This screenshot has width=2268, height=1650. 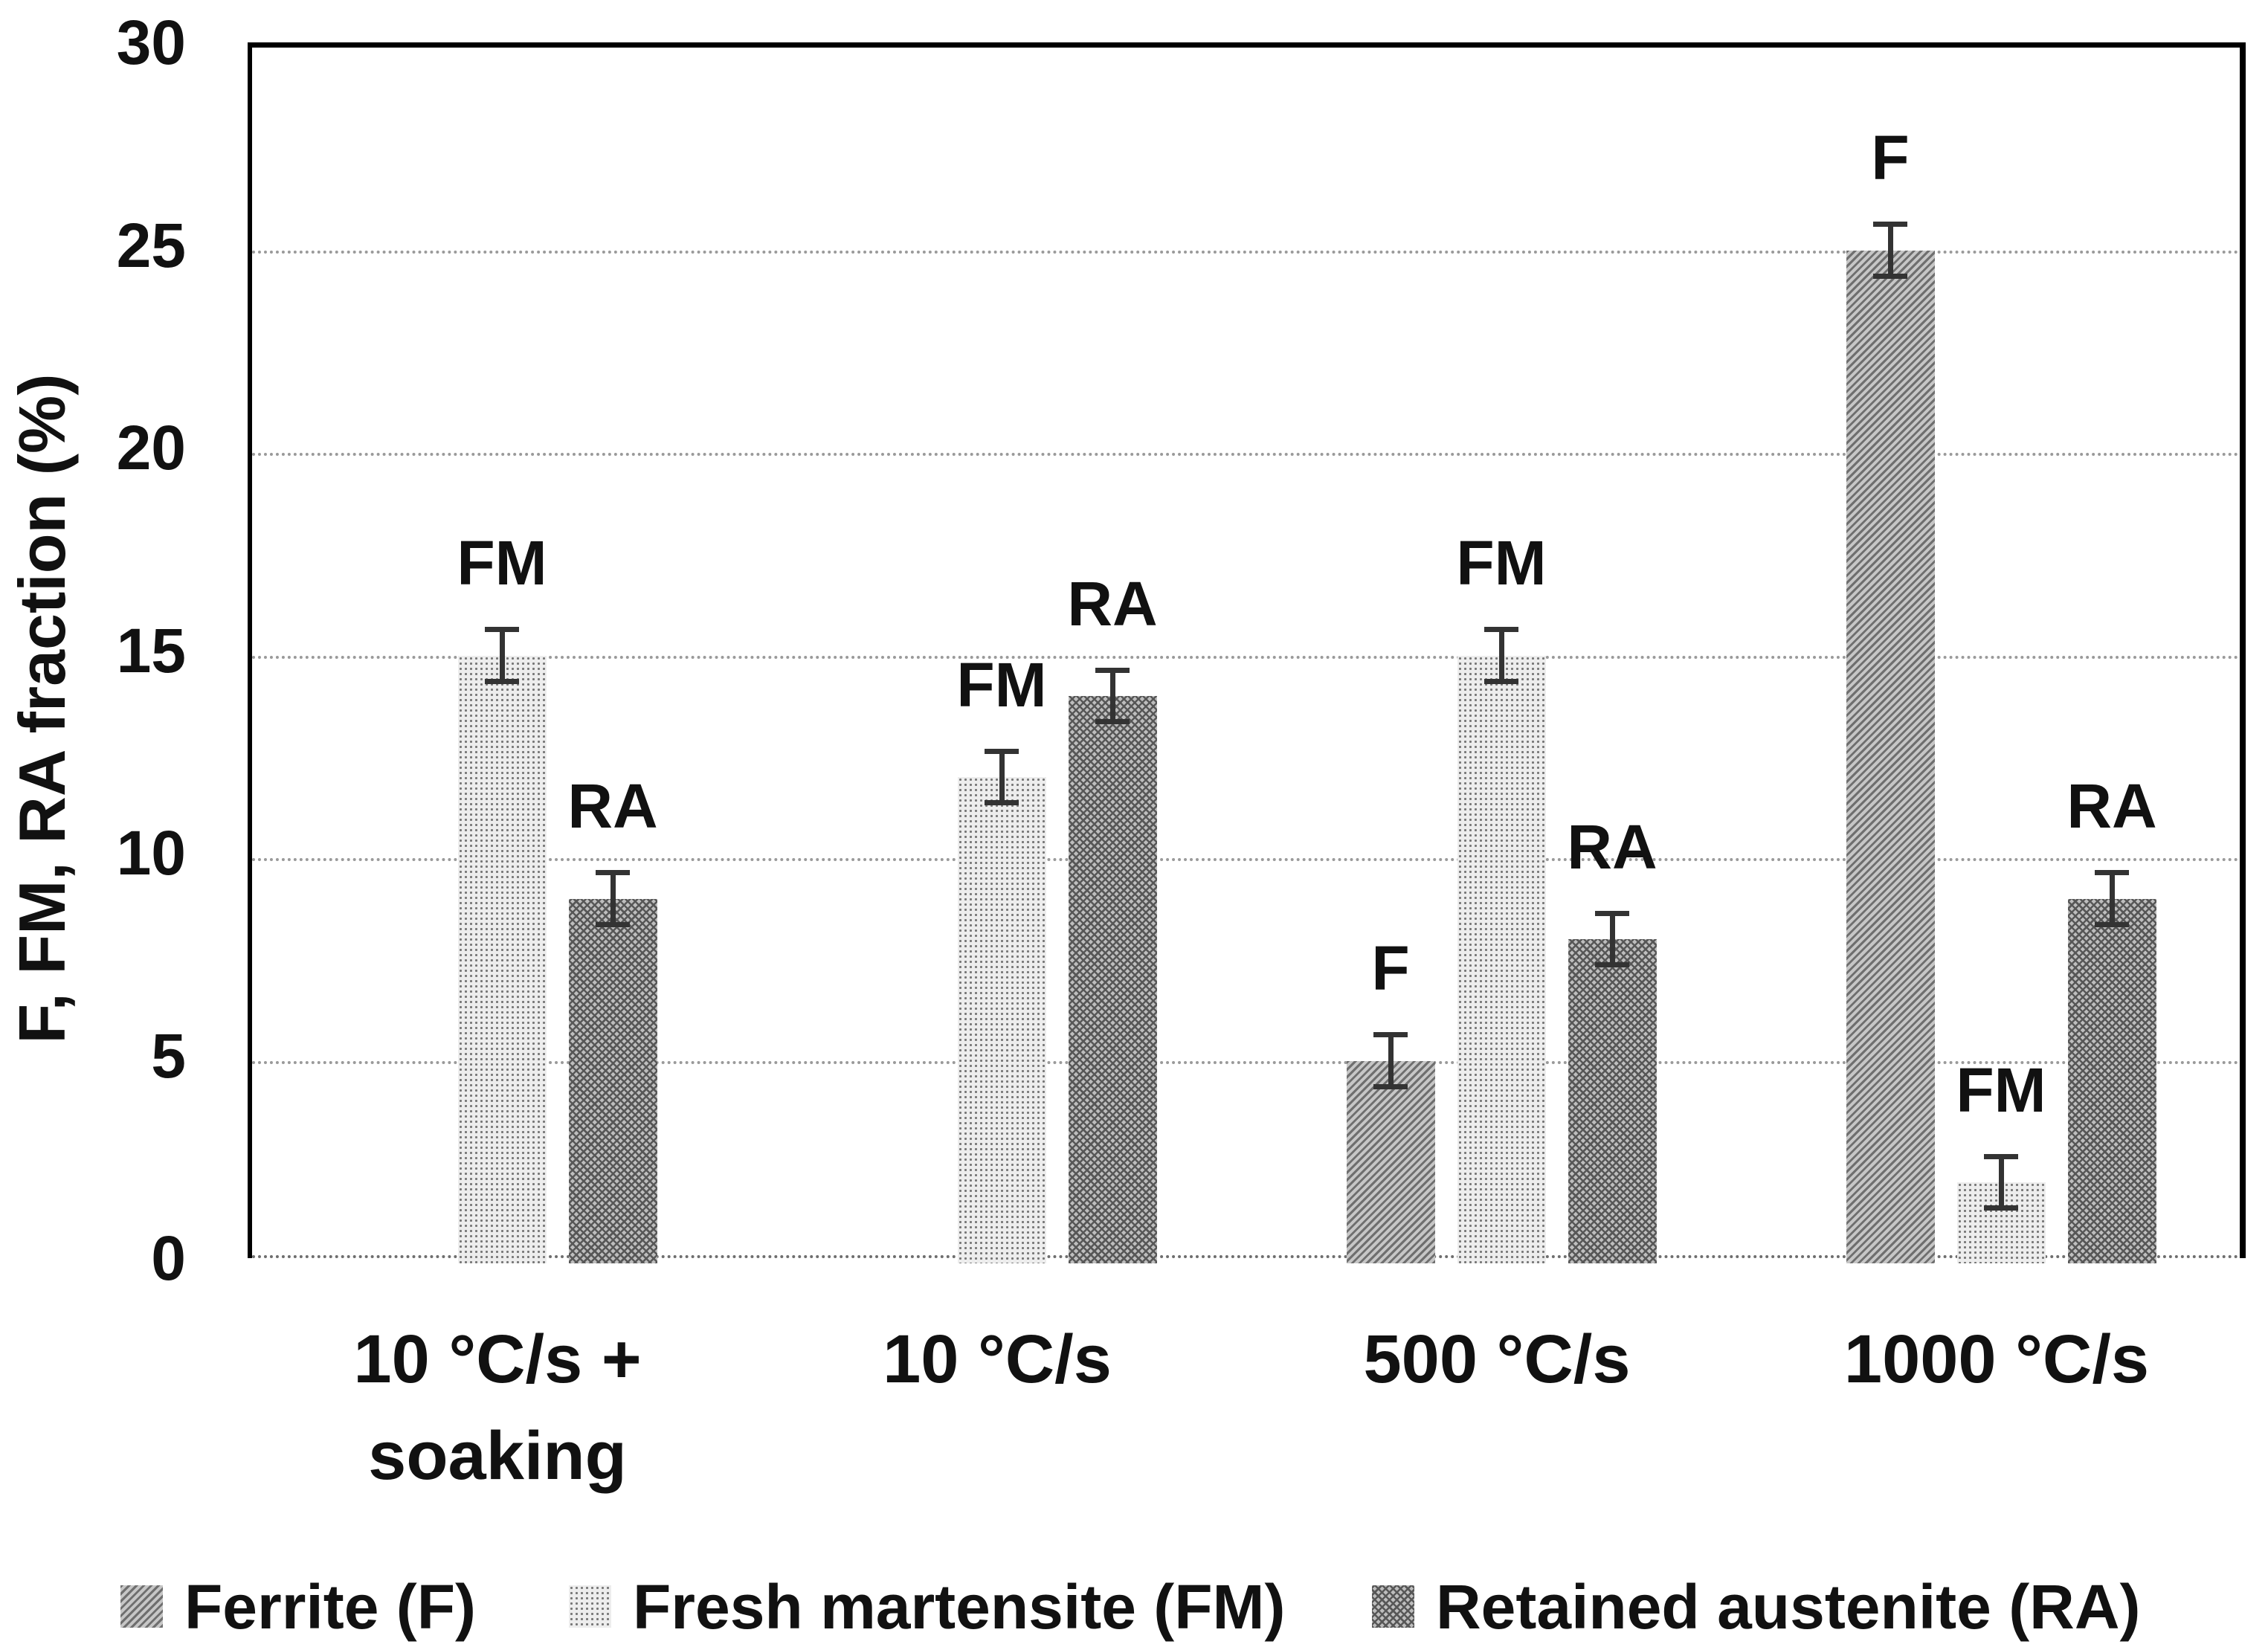 I want to click on x-category-label-3: 1000 °C/s, so click(x=1996, y=1359).